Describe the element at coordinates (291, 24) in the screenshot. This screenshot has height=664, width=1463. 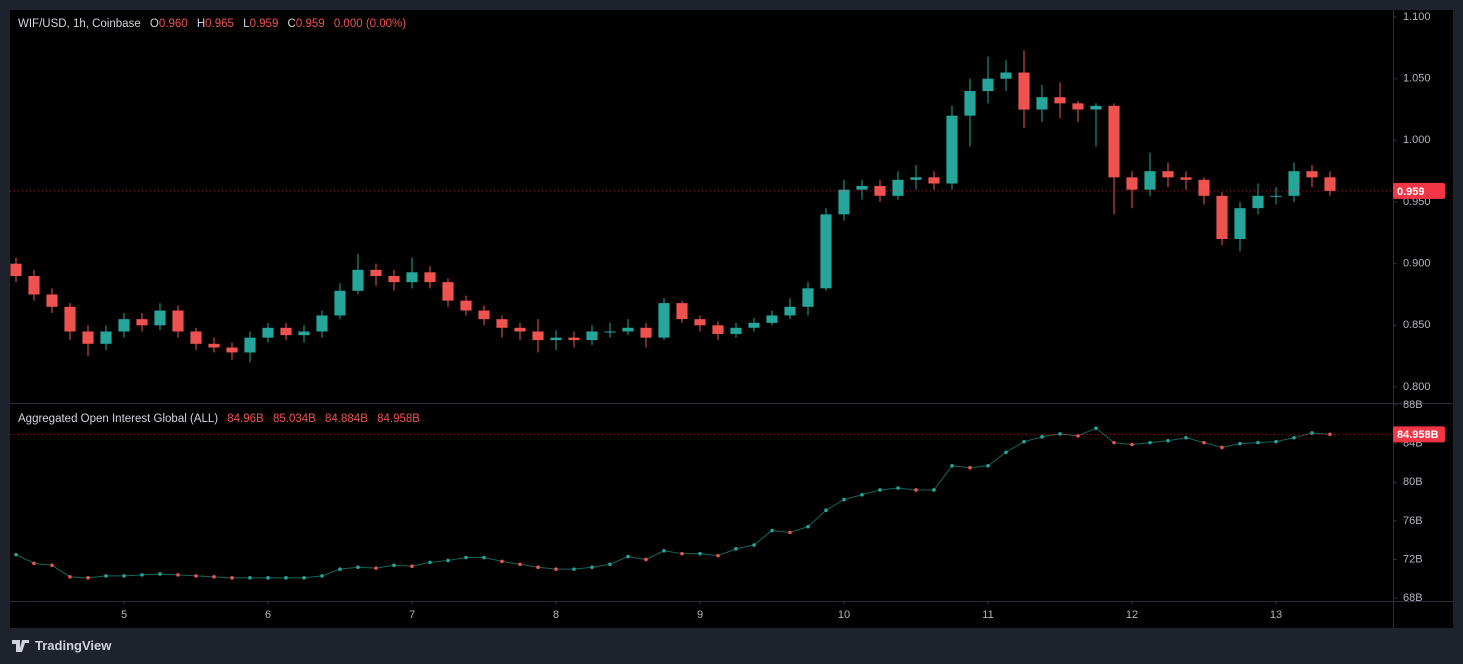
I see `ohlc-key: C` at that location.